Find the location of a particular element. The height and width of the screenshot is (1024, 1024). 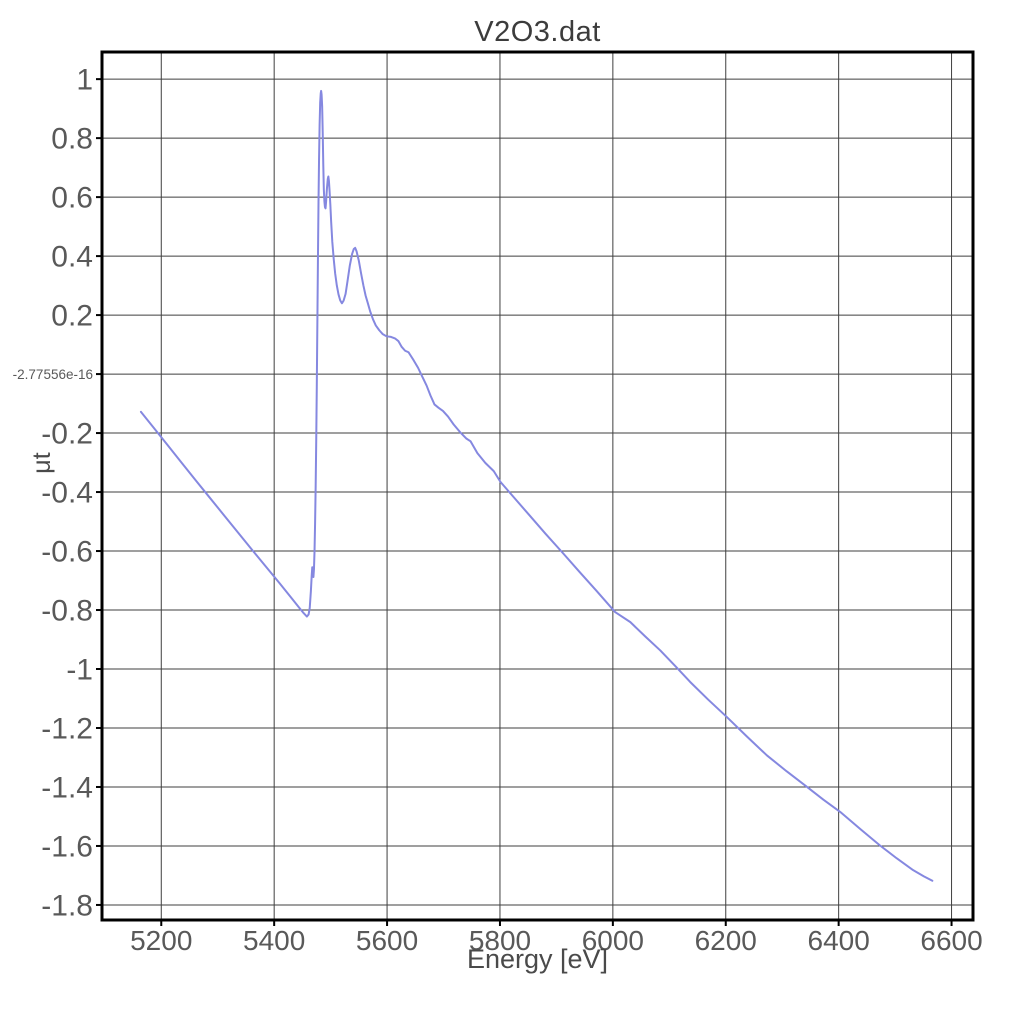

y-tick-label: -0.6 is located at coordinates (67, 552).